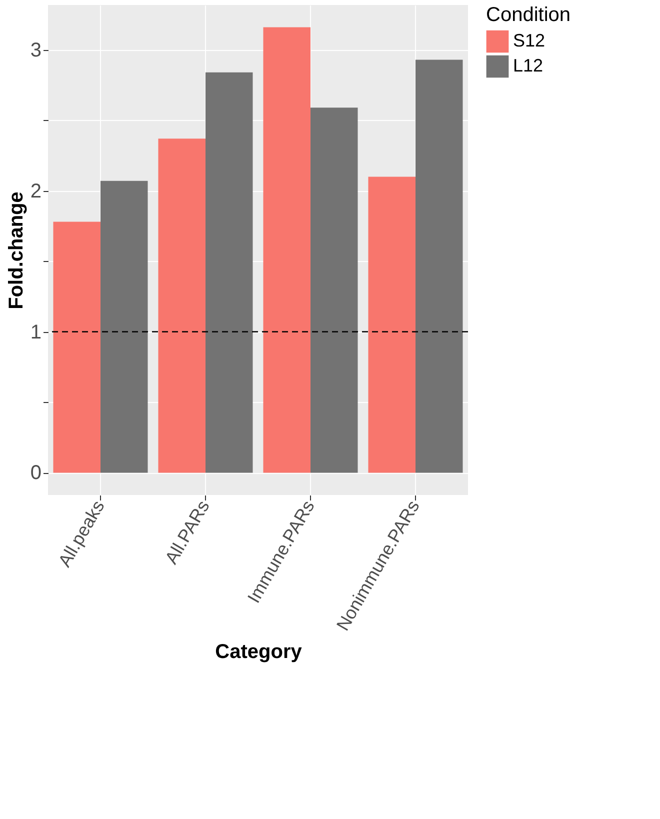  Describe the element at coordinates (528, 66) in the screenshot. I see `legend-label: L12` at that location.